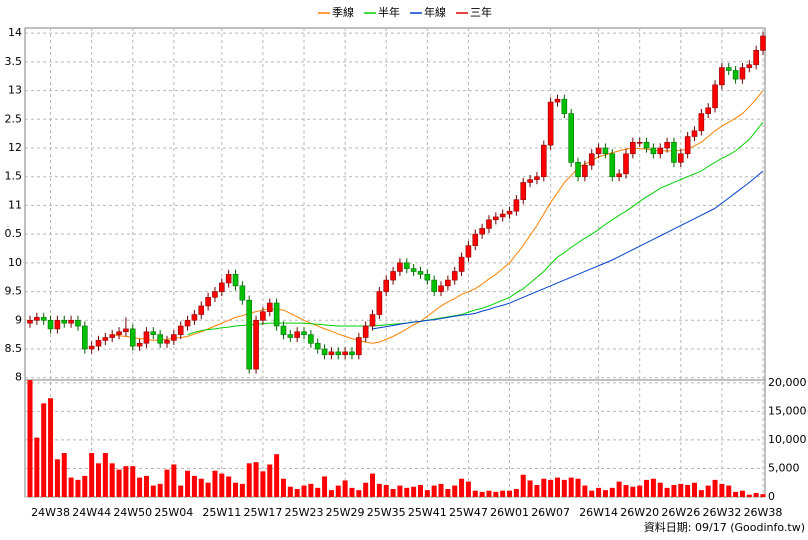  What do you see at coordinates (262, 512) in the screenshot?
I see `x-tick-label: 25W17` at bounding box center [262, 512].